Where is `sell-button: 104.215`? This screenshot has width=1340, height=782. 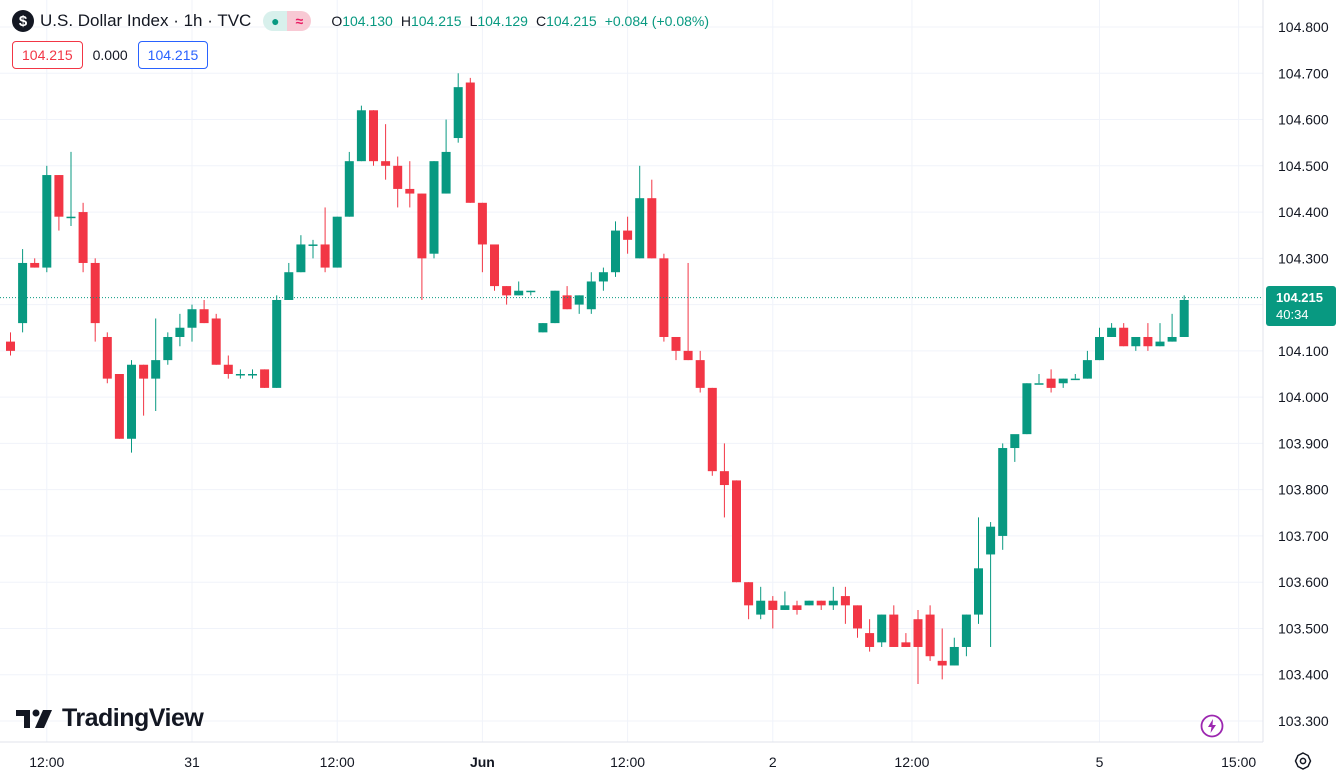 sell-button: 104.215 is located at coordinates (47, 55).